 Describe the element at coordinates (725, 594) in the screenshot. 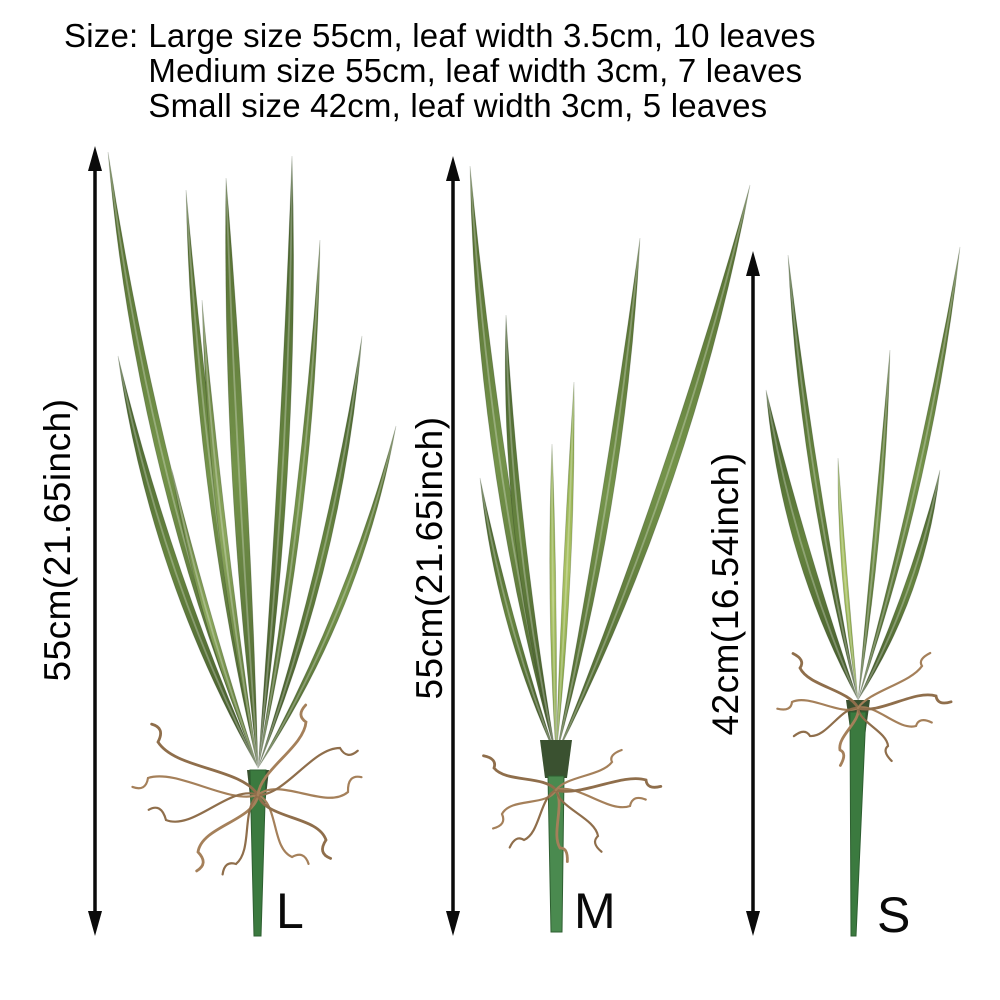

I see `measure-label-small: 42cm(16.54inch)` at that location.